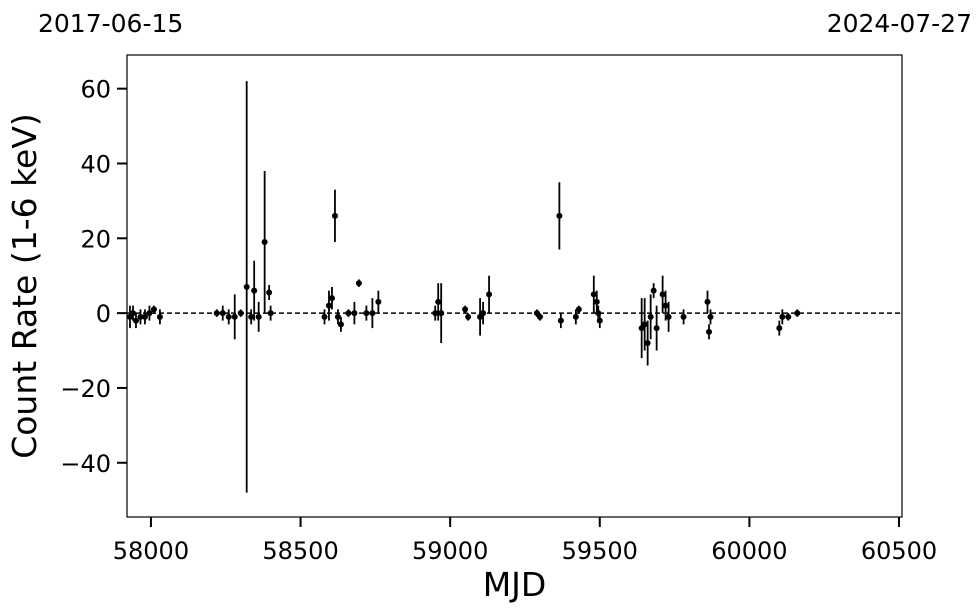 The width and height of the screenshot is (980, 613). Describe the element at coordinates (749, 551) in the screenshot. I see `x-tick-label: 60000` at that location.